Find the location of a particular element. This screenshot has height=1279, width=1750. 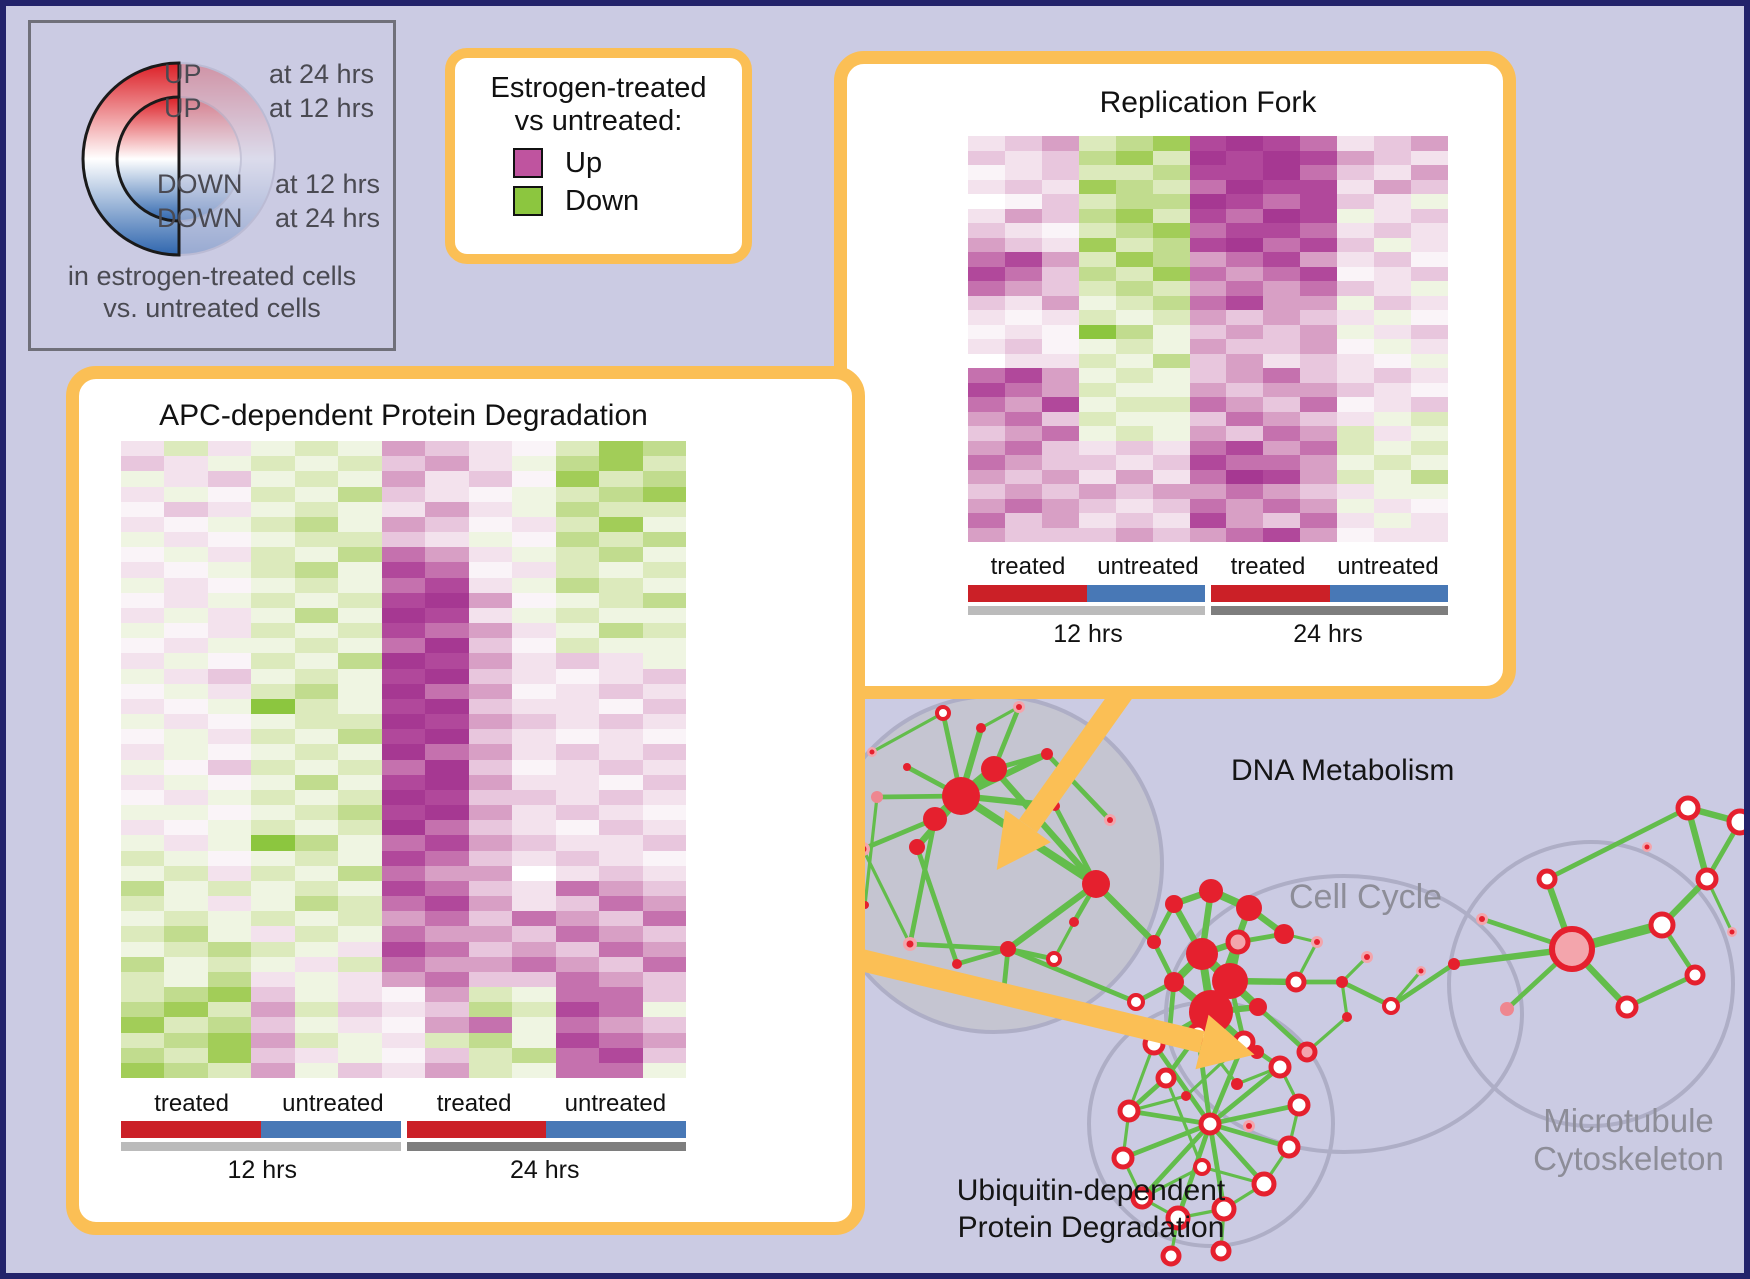

gene-node-ring is located at coordinates (1572, 949).